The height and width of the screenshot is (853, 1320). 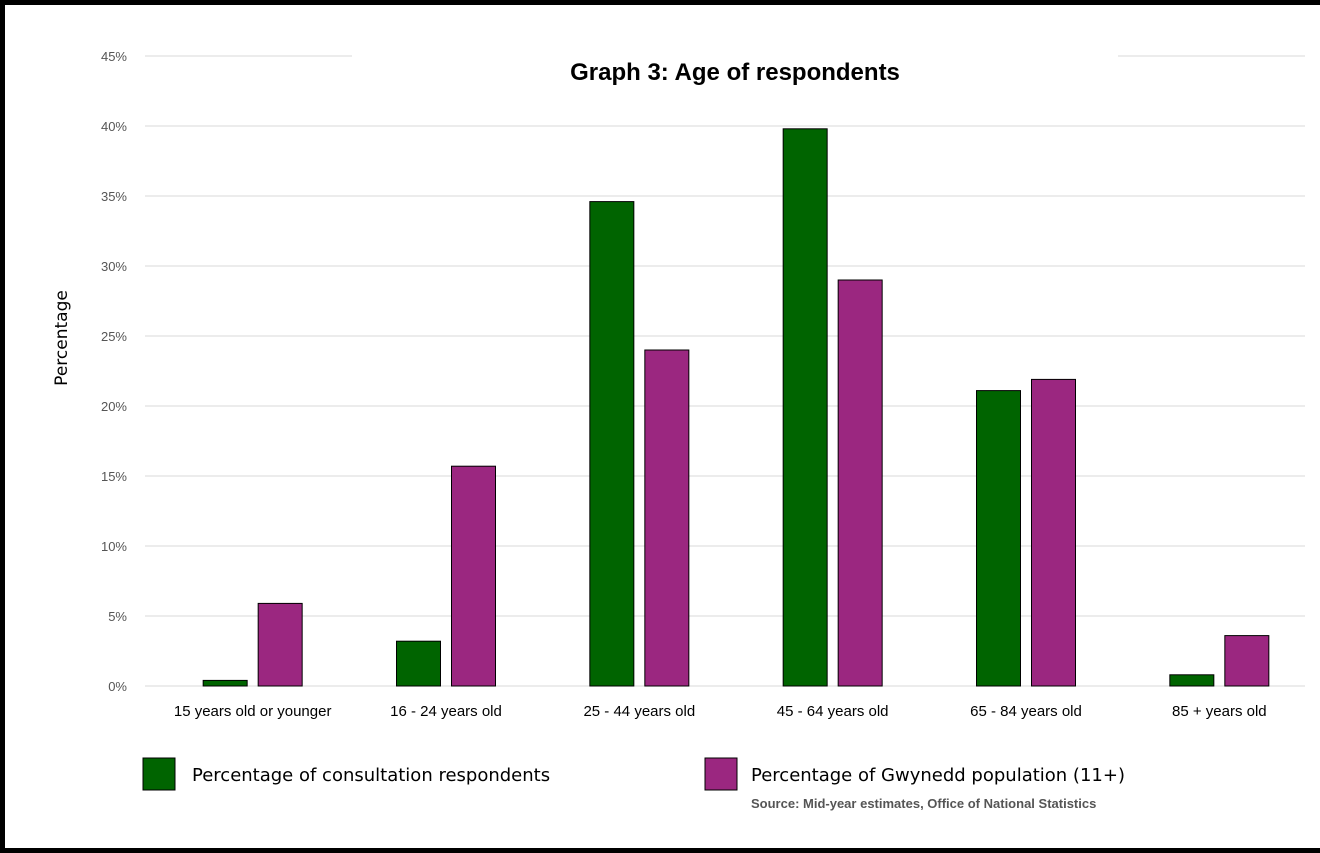 I want to click on y-tick-label: 15%, so click(x=114, y=476).